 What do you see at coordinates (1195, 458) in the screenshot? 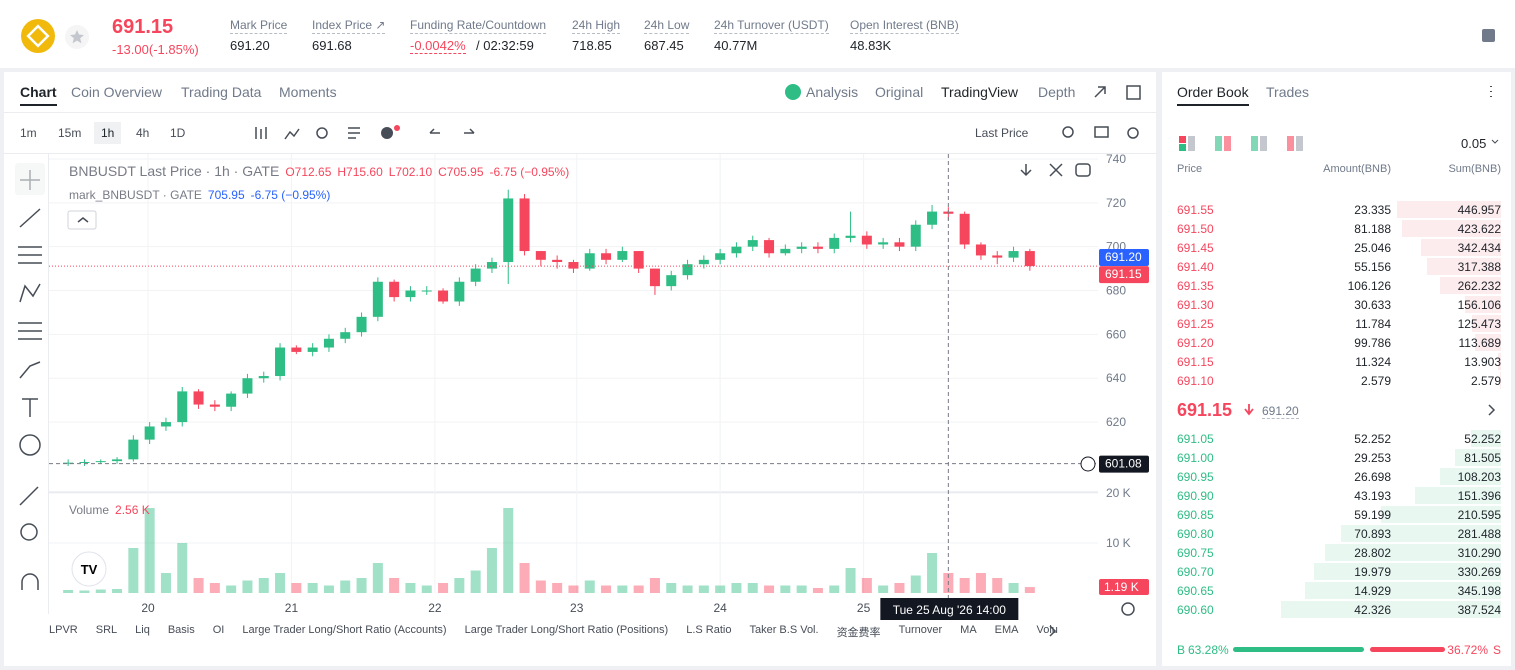
I see `ob-cell: 691.00` at bounding box center [1195, 458].